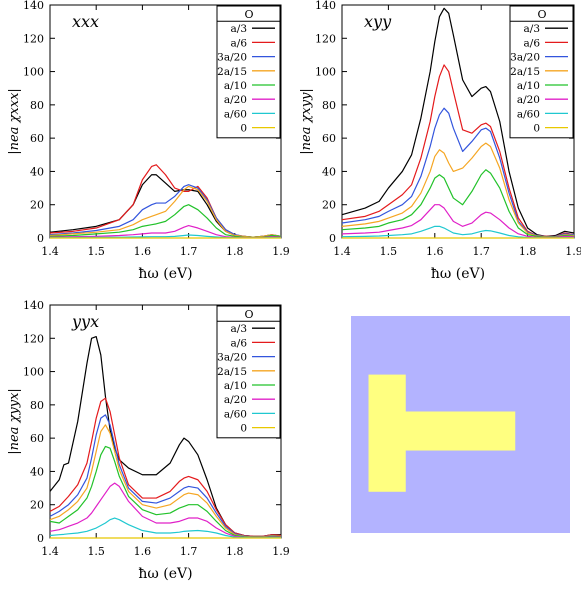  Describe the element at coordinates (378, 21) in the screenshot. I see `panel-label: xyy` at that location.